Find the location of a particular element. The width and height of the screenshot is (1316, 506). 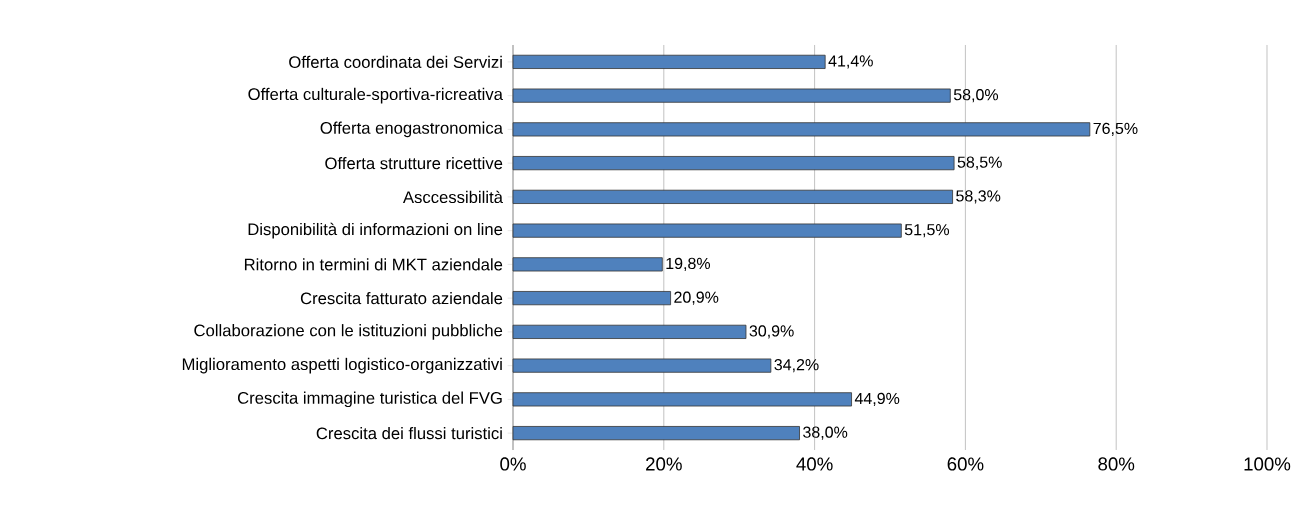

data-label: 34,2% is located at coordinates (796, 366).